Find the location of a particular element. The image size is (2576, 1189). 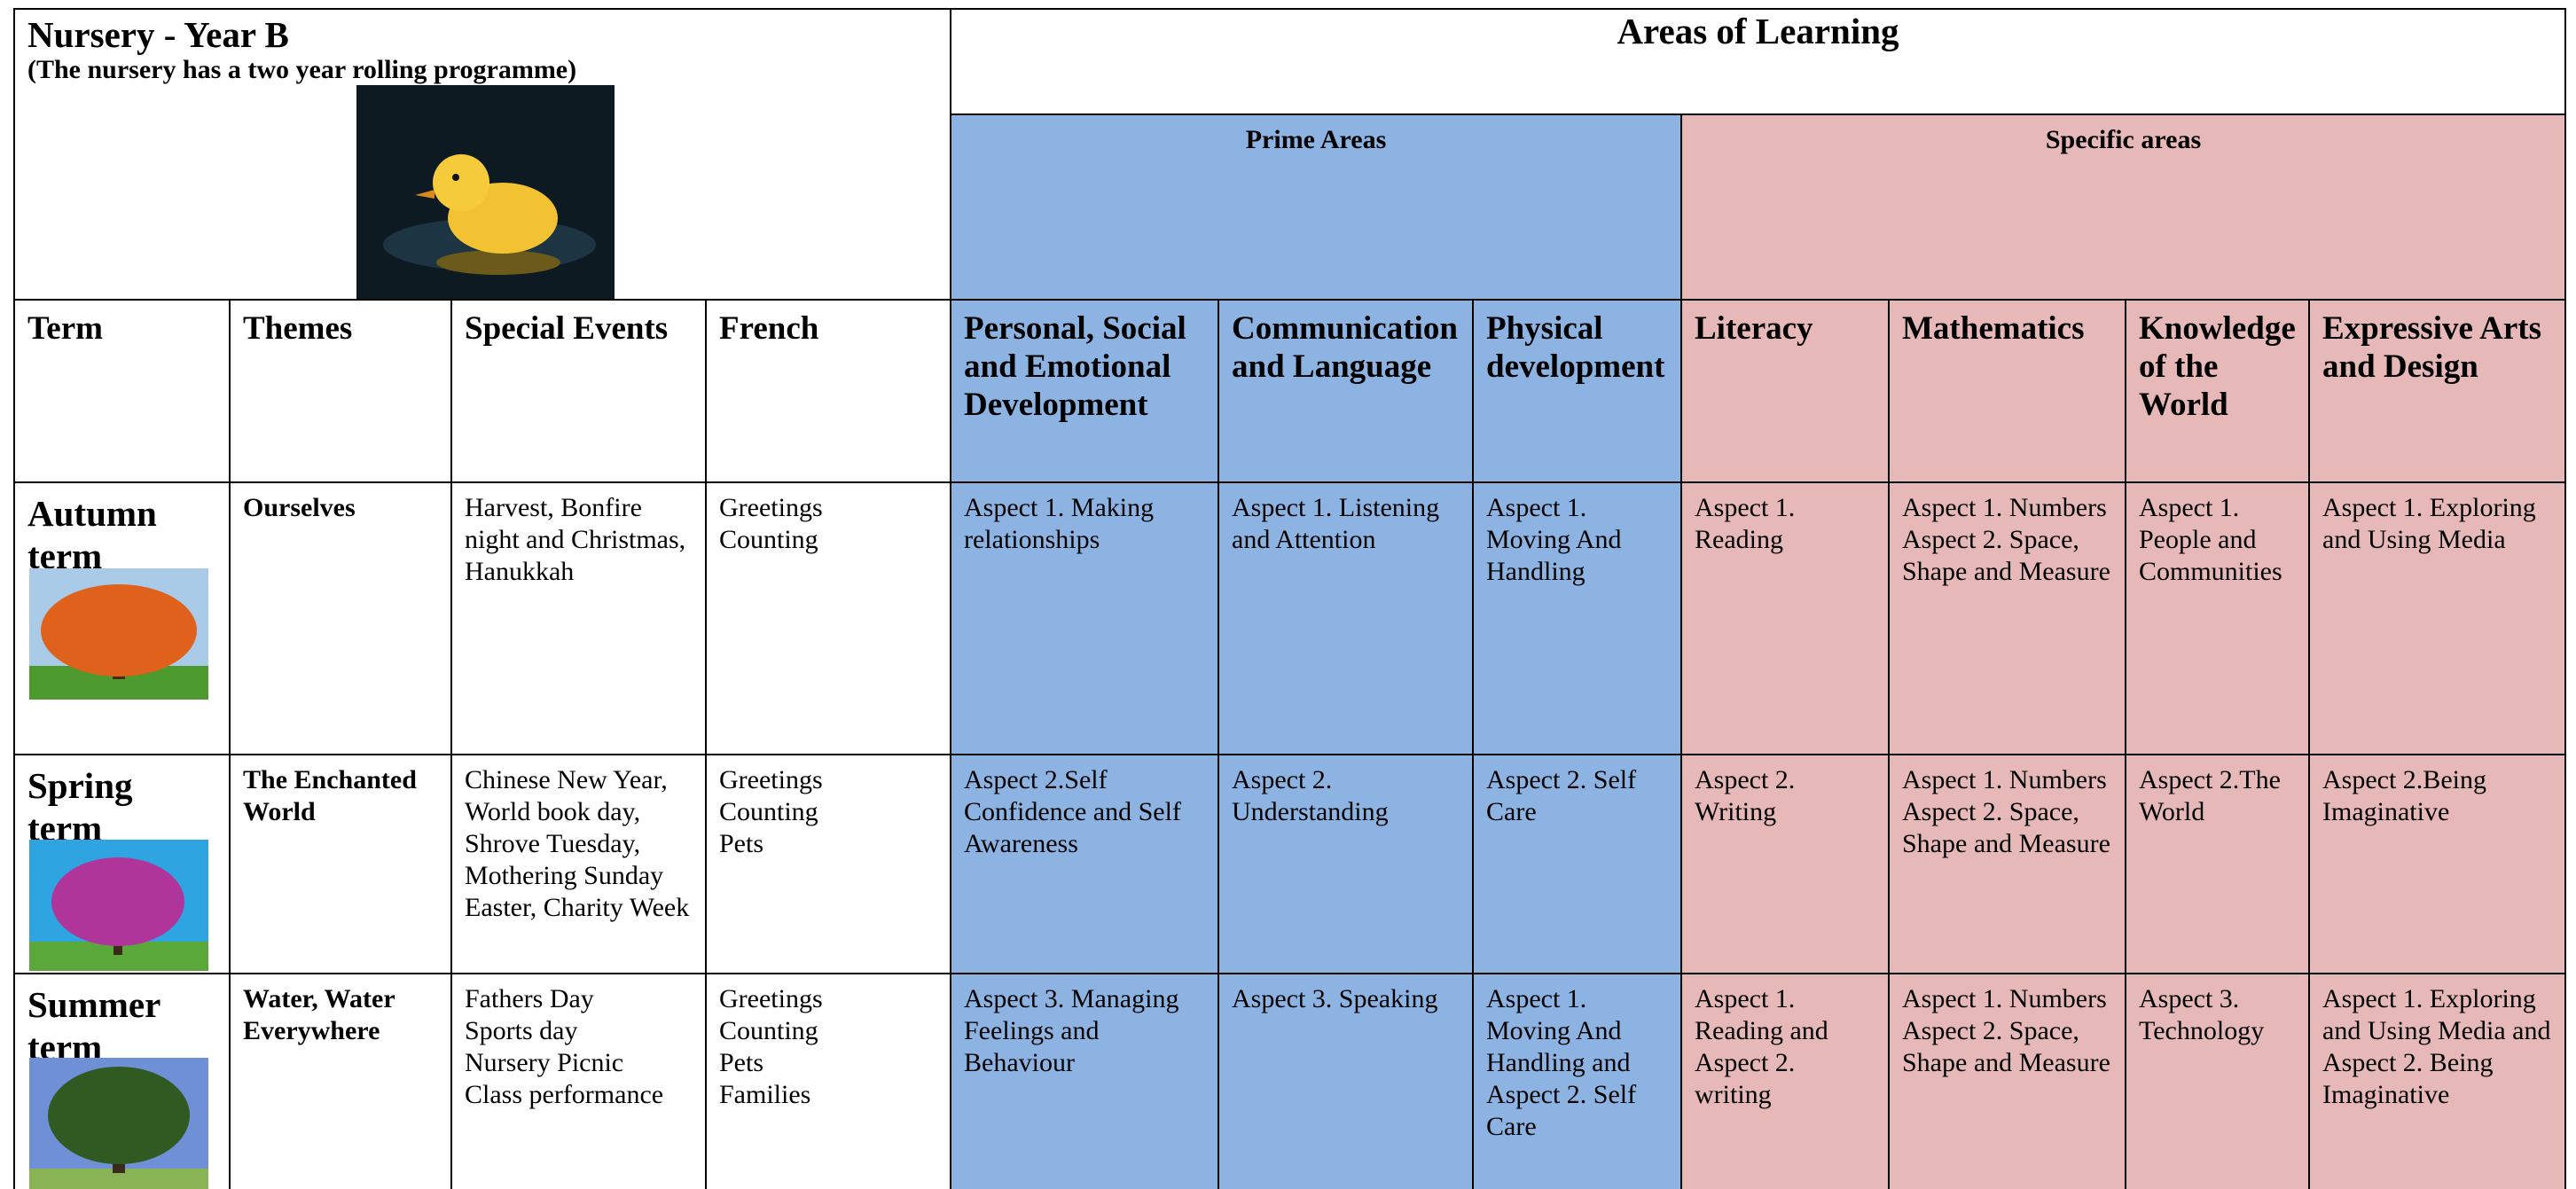

prime-label: Prime Areas is located at coordinates (1316, 139).